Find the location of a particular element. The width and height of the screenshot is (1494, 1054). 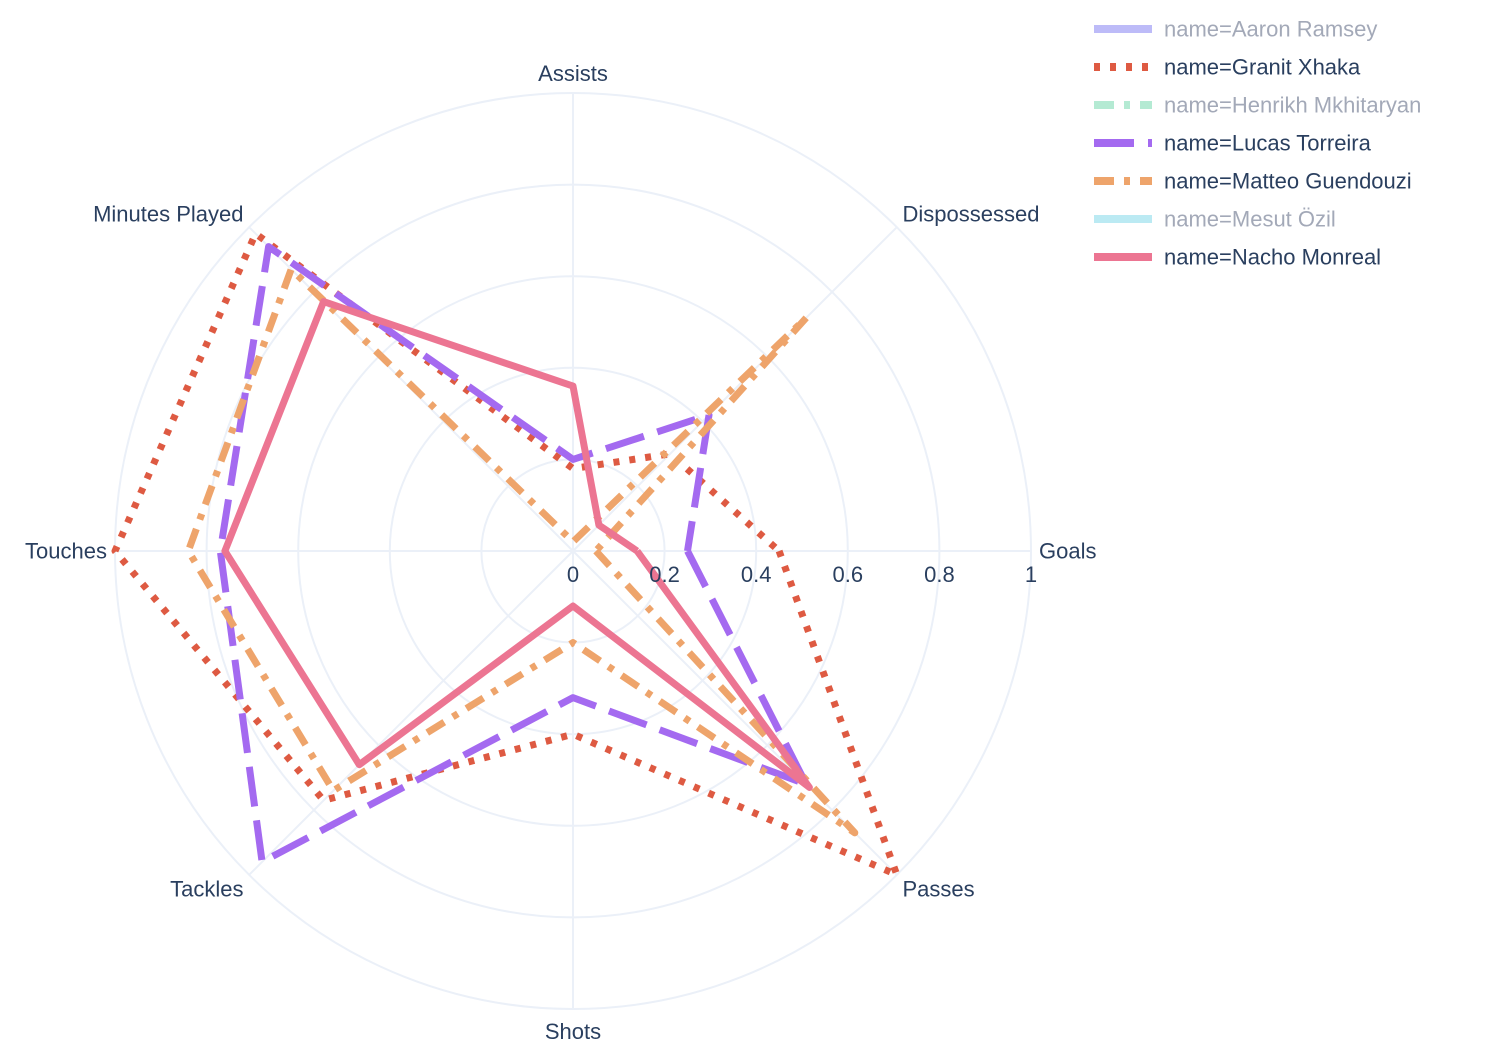

legend-item: name=Nacho Monreal is located at coordinates (1237, 257).